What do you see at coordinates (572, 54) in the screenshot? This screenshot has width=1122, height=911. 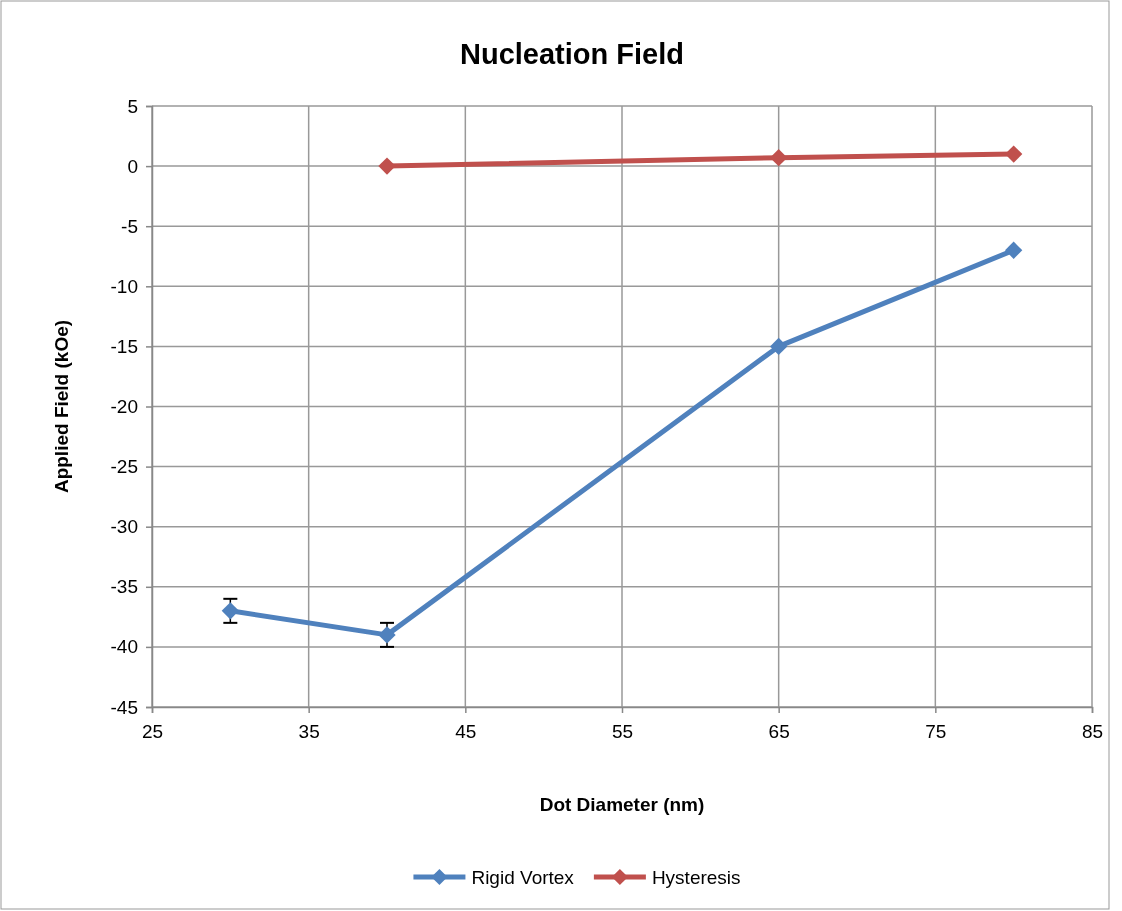 I see `chart-title: Nucleation Field` at bounding box center [572, 54].